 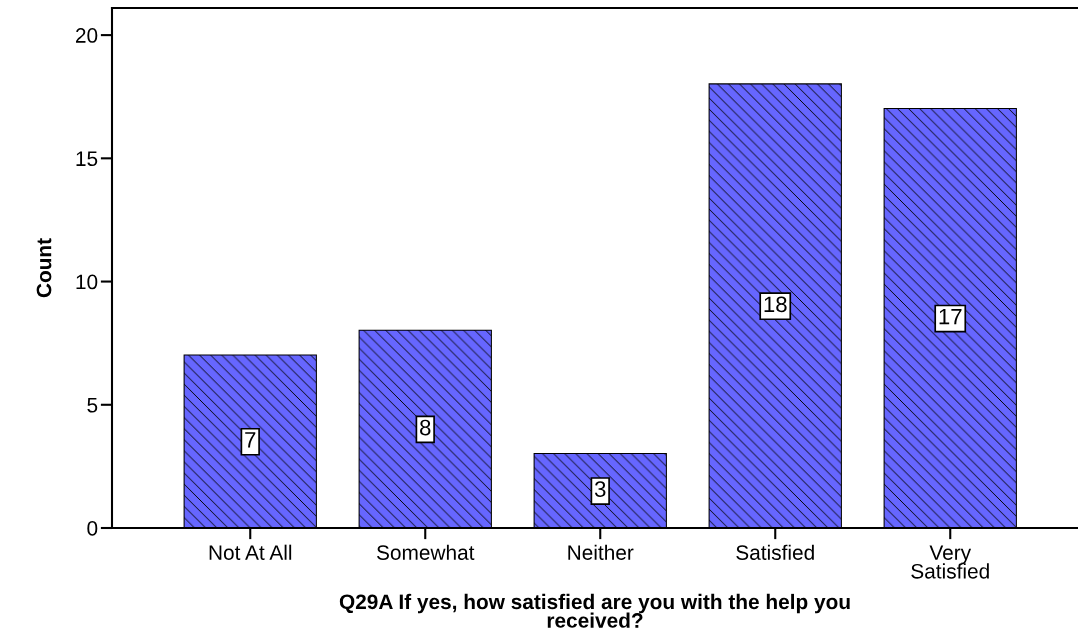 I want to click on data-label: 3, so click(x=600, y=489).